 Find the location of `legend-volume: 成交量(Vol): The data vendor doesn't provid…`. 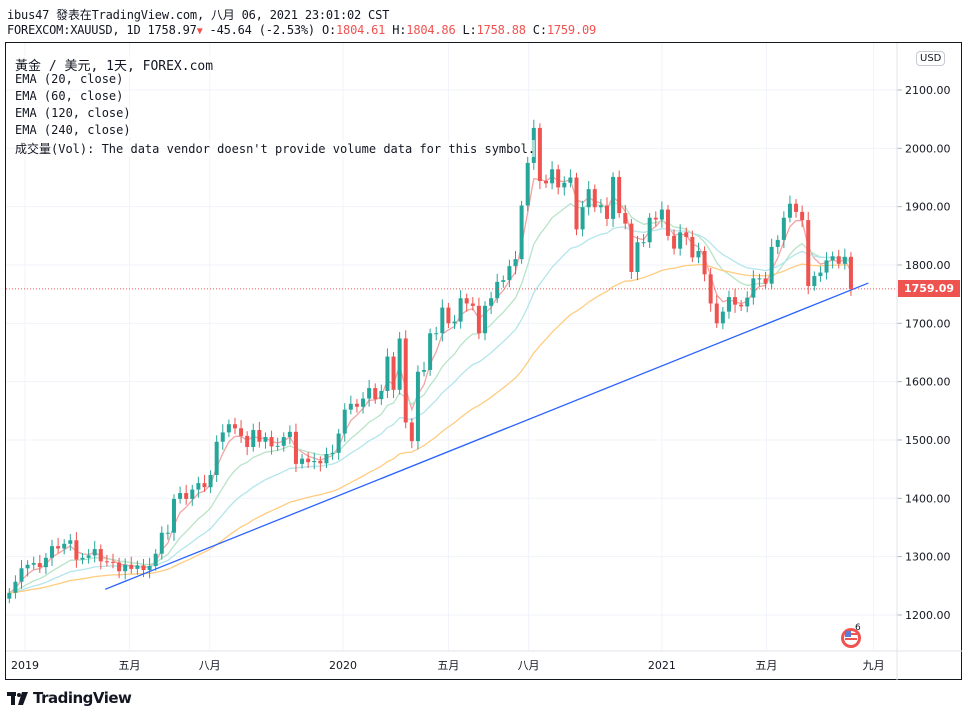

legend-volume: 成交量(Vol): The data vendor doesn't provid… is located at coordinates (275, 148).